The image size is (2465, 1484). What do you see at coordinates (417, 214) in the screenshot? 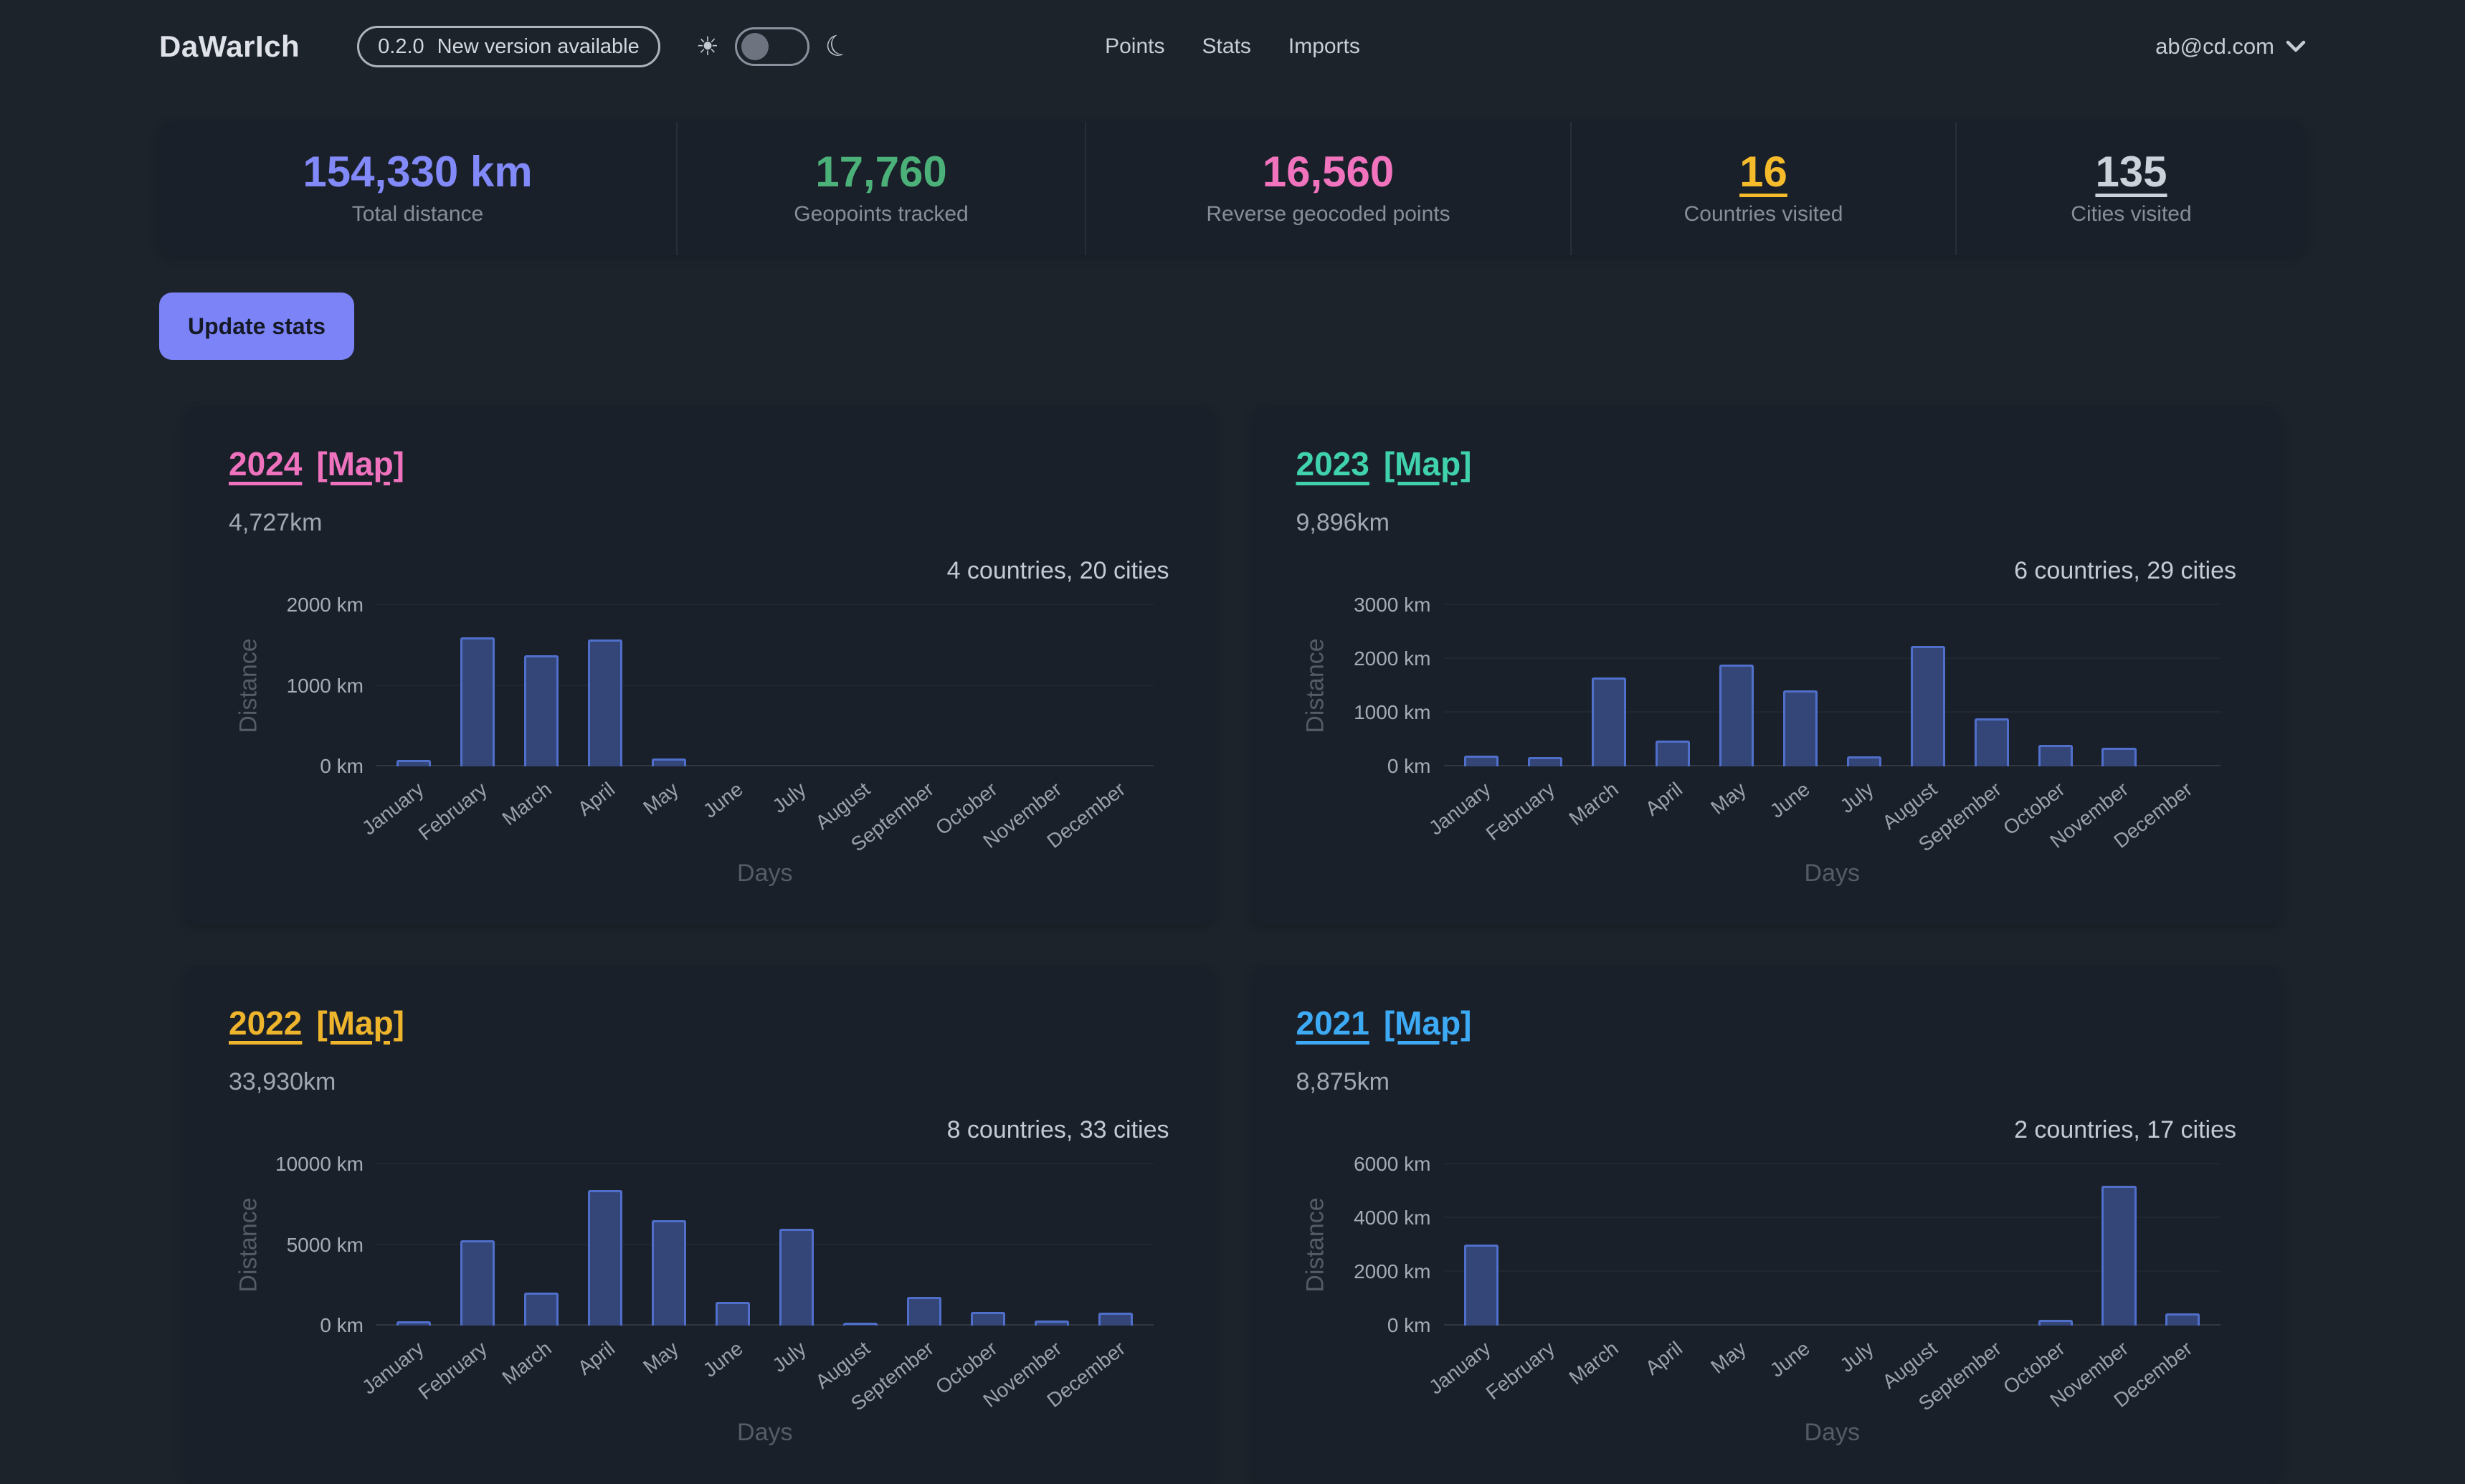
I see `stat-label: Total distance` at bounding box center [417, 214].